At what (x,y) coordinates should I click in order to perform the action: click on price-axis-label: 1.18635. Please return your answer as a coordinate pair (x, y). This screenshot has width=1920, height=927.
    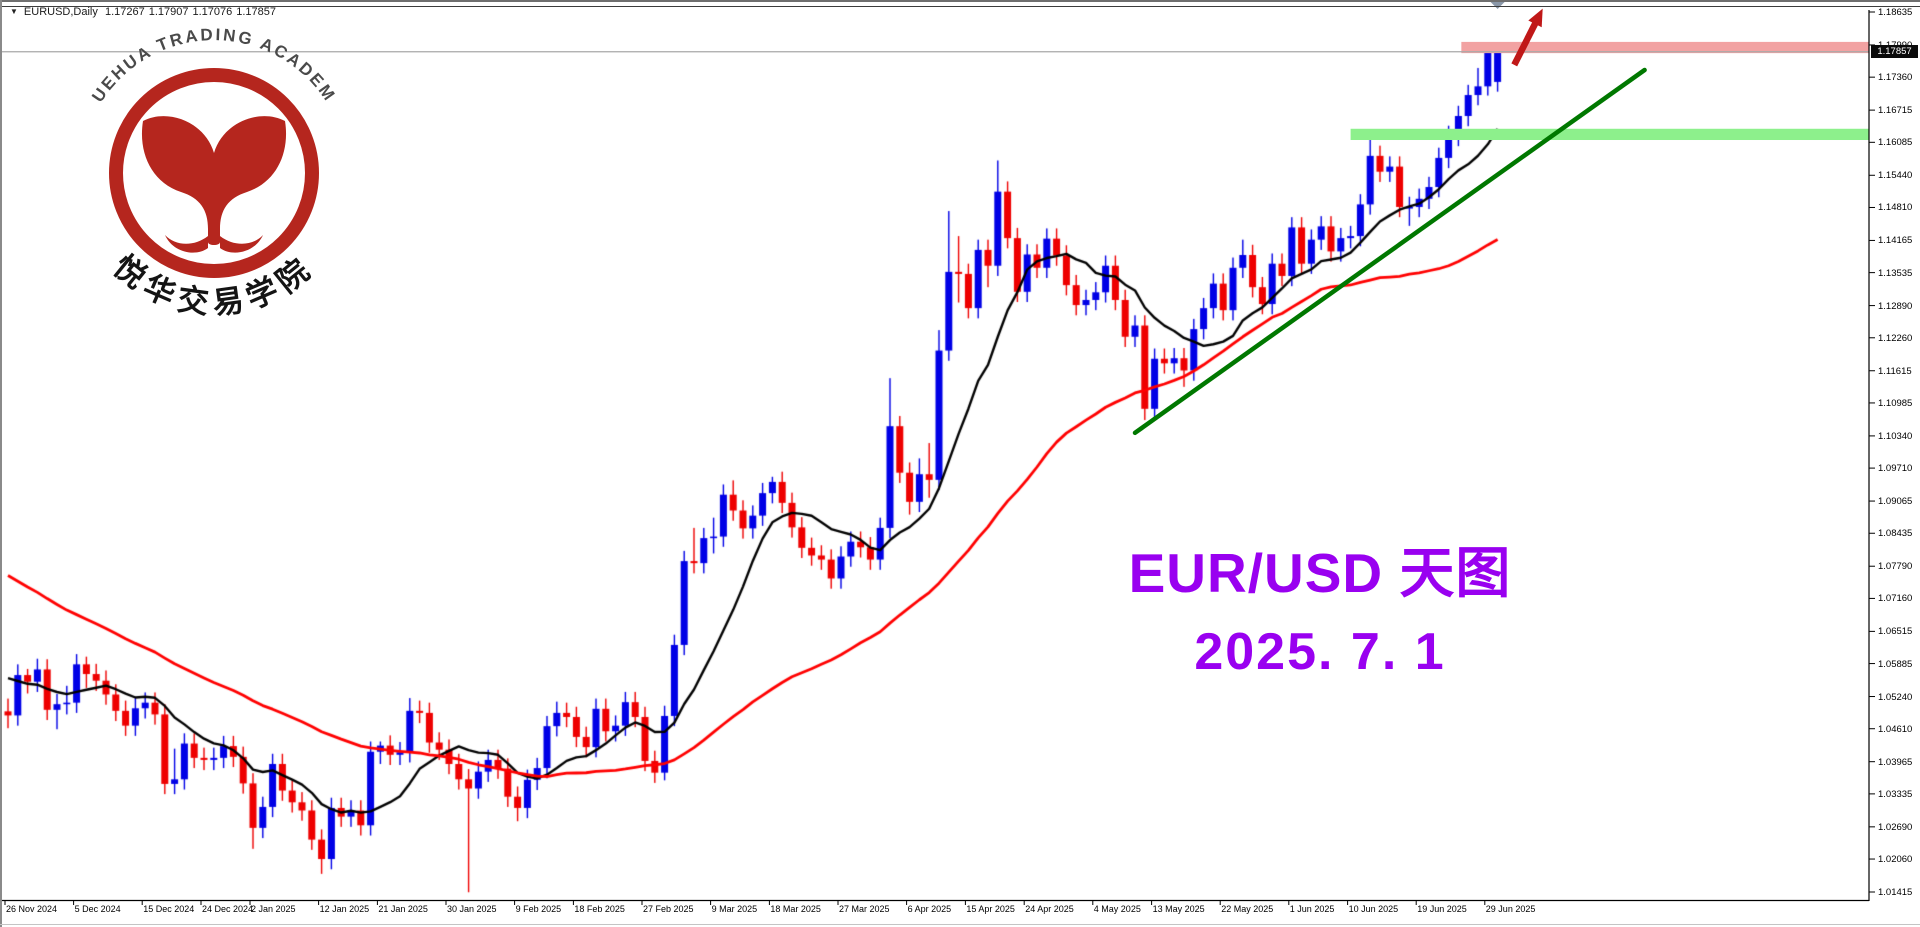
    Looking at the image, I should click on (1895, 12).